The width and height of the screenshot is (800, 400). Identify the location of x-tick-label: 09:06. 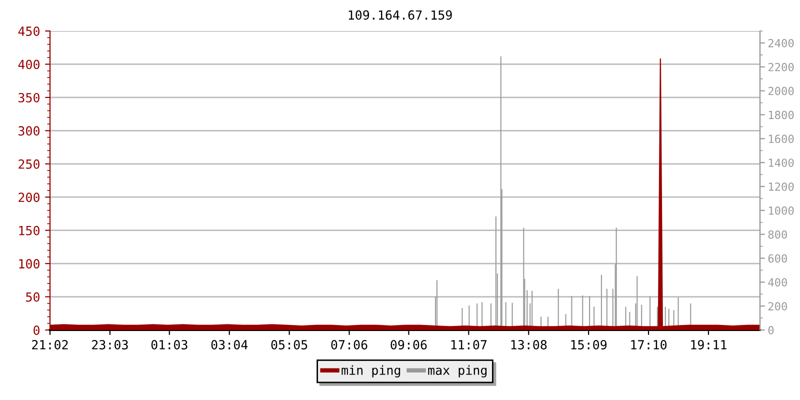
(408, 345).